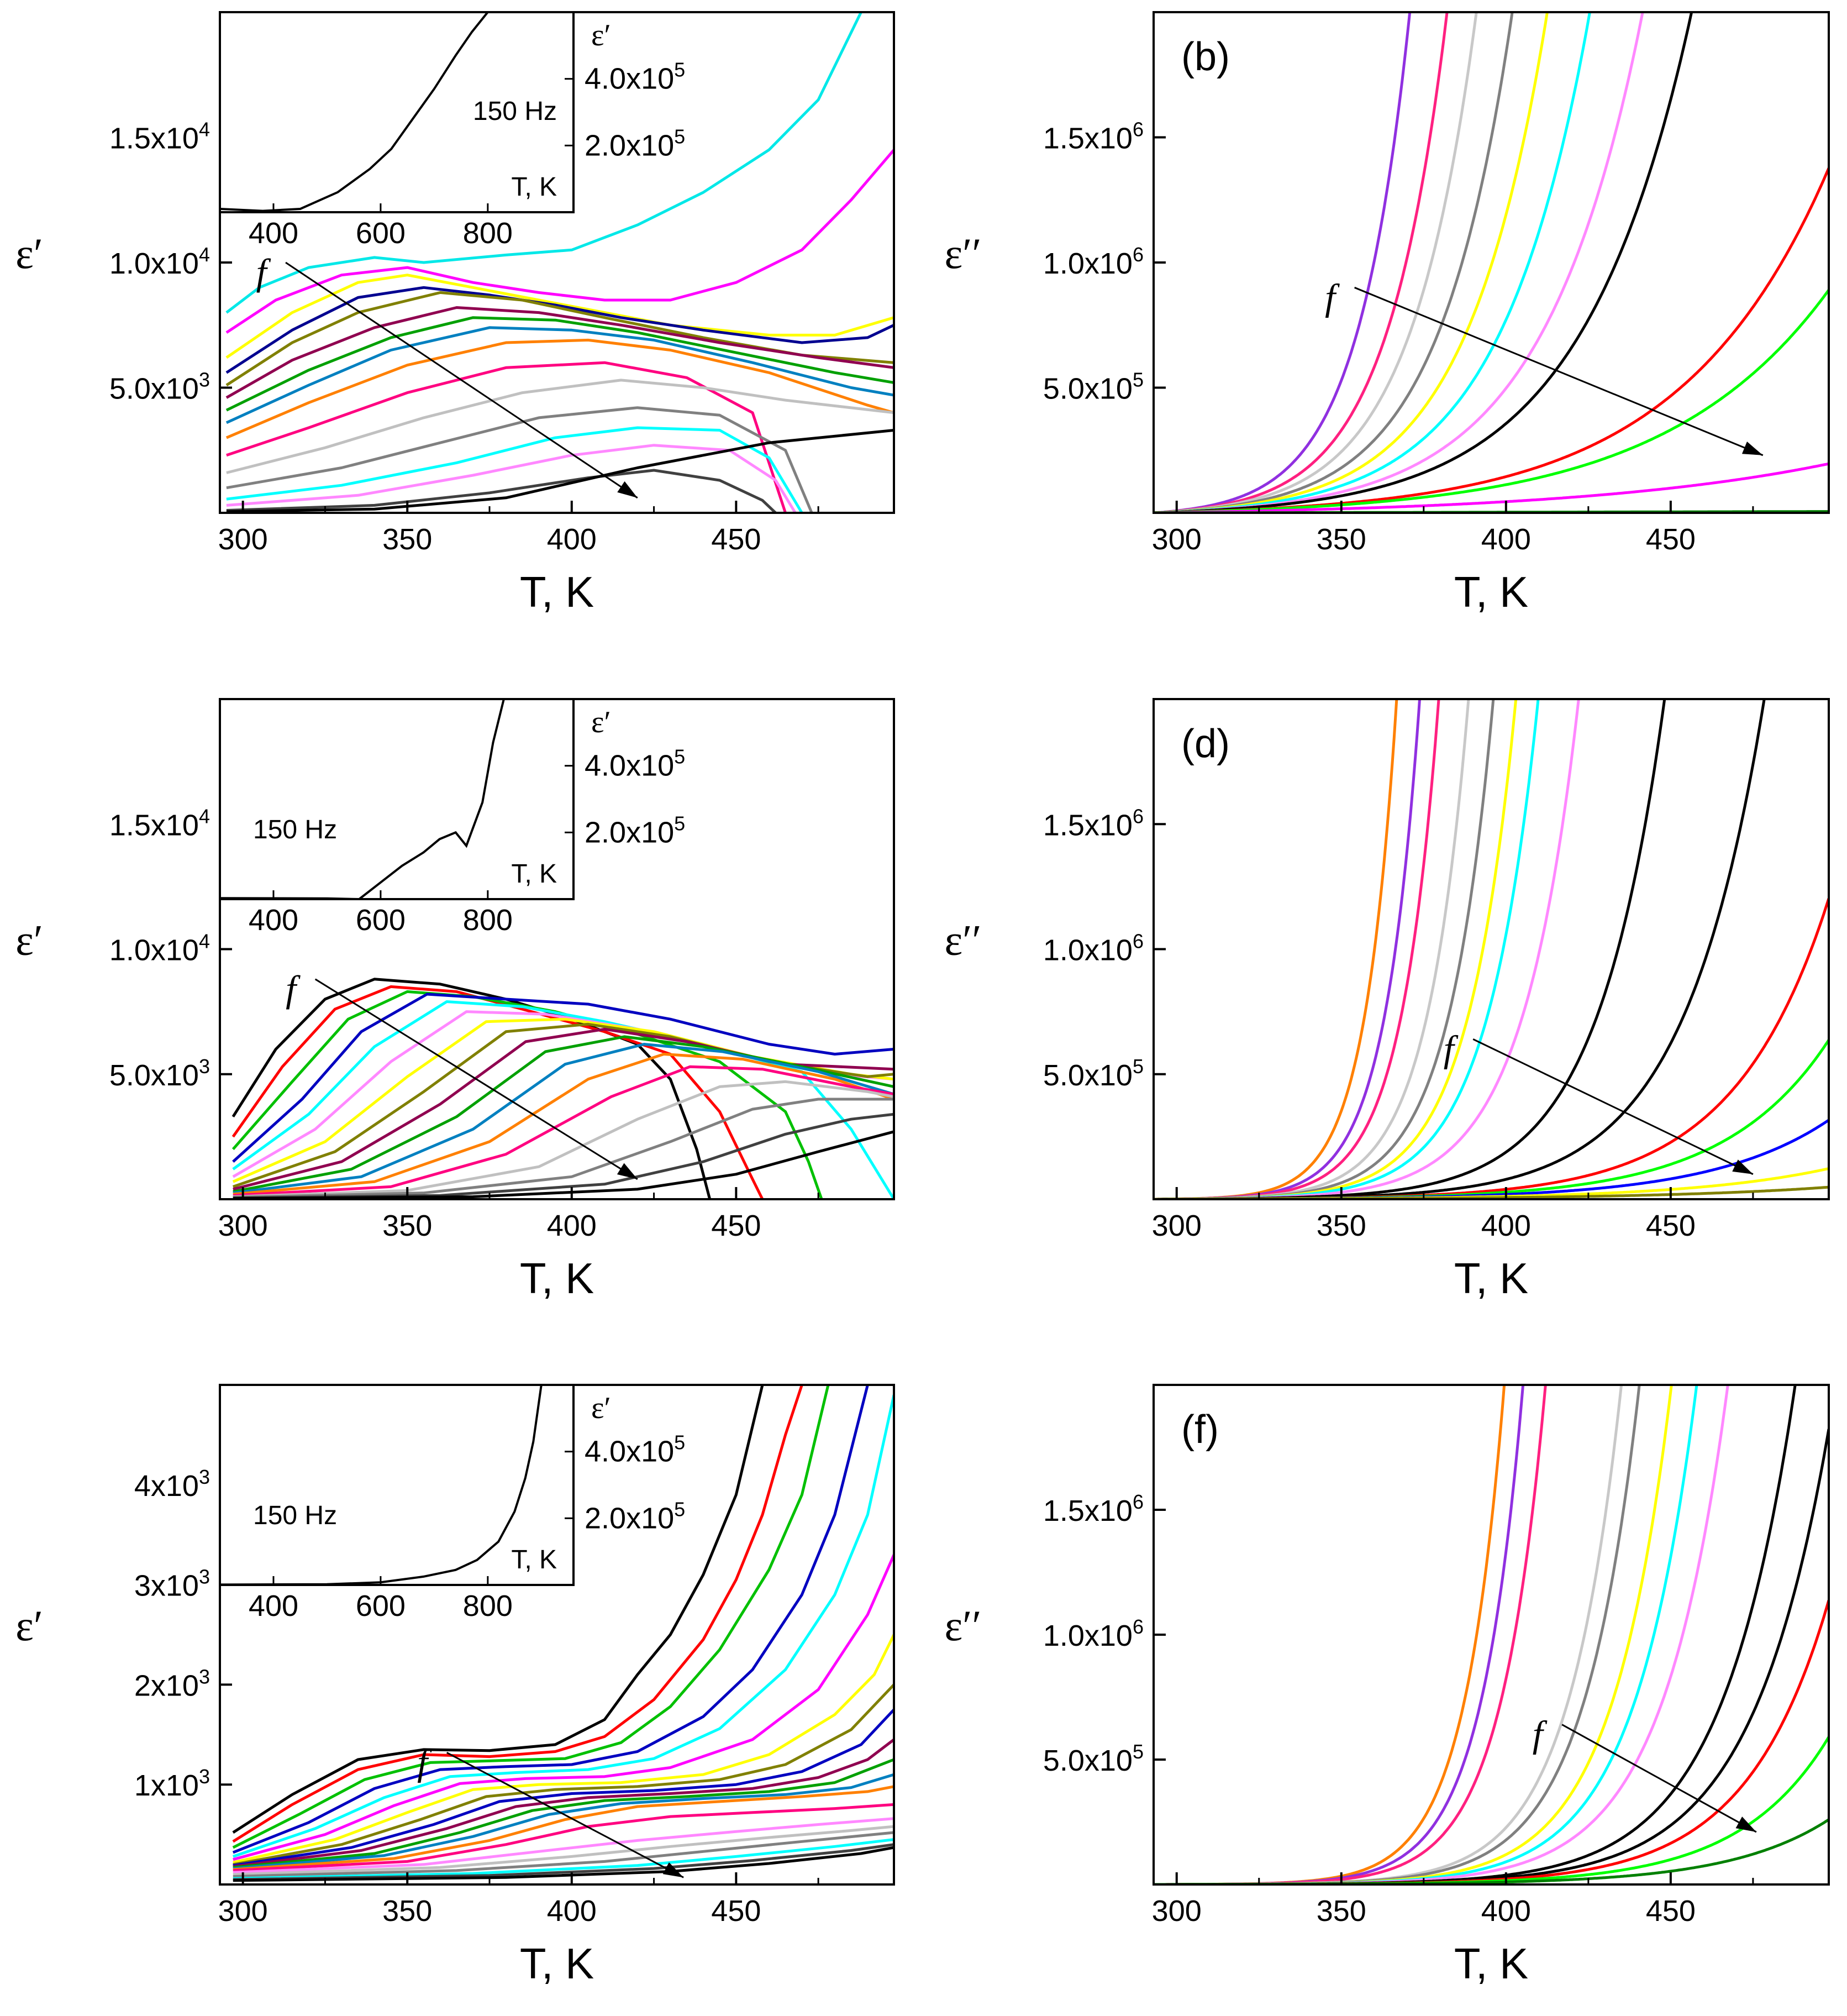 The width and height of the screenshot is (1847, 2016). I want to click on panel-a-series, so click(559, 262).